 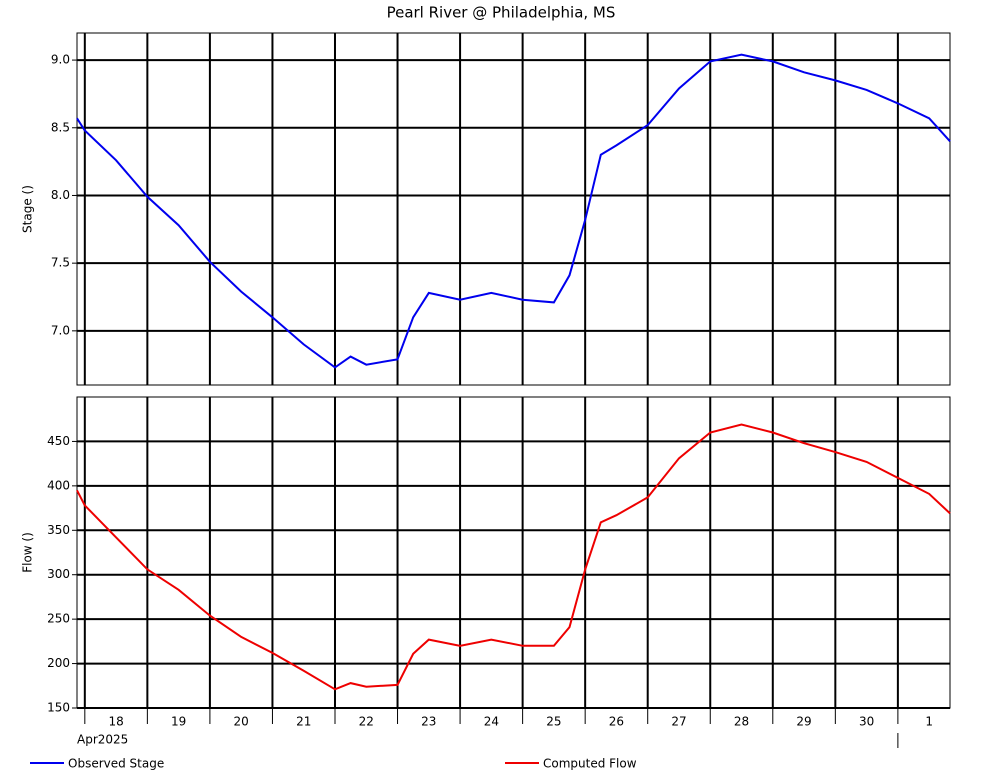 What do you see at coordinates (28, 209) in the screenshot?
I see `y-axis-label: Stage ()` at bounding box center [28, 209].